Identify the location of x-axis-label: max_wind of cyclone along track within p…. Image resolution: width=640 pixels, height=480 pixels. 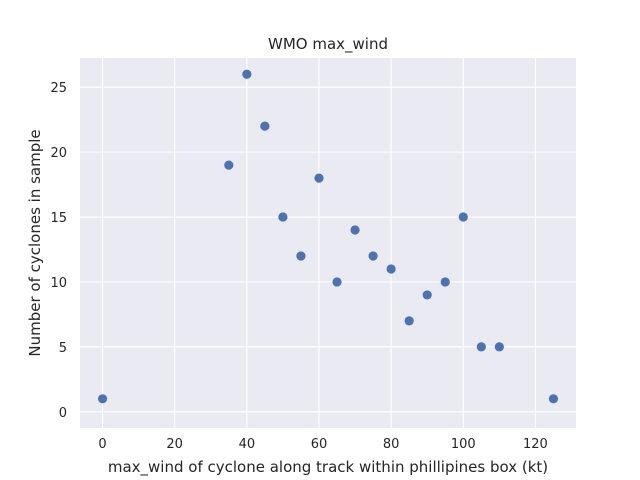
(328, 467).